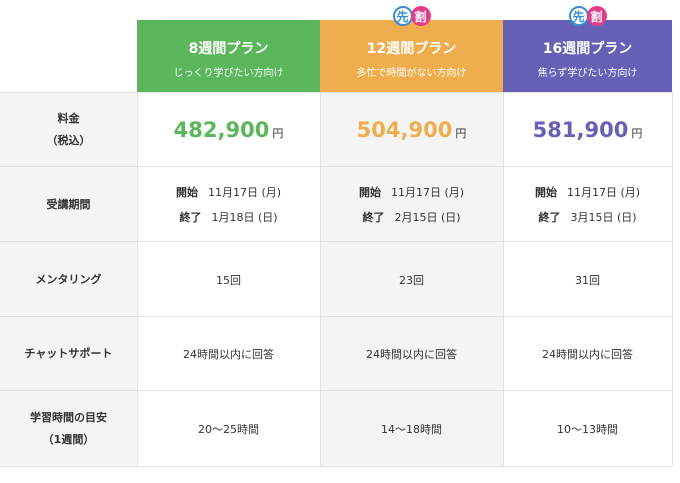  Describe the element at coordinates (411, 204) in the screenshot. I see `period-cell-12-weeks: 開始 11月17日 (月) 終了 2月15日 (日)` at that location.